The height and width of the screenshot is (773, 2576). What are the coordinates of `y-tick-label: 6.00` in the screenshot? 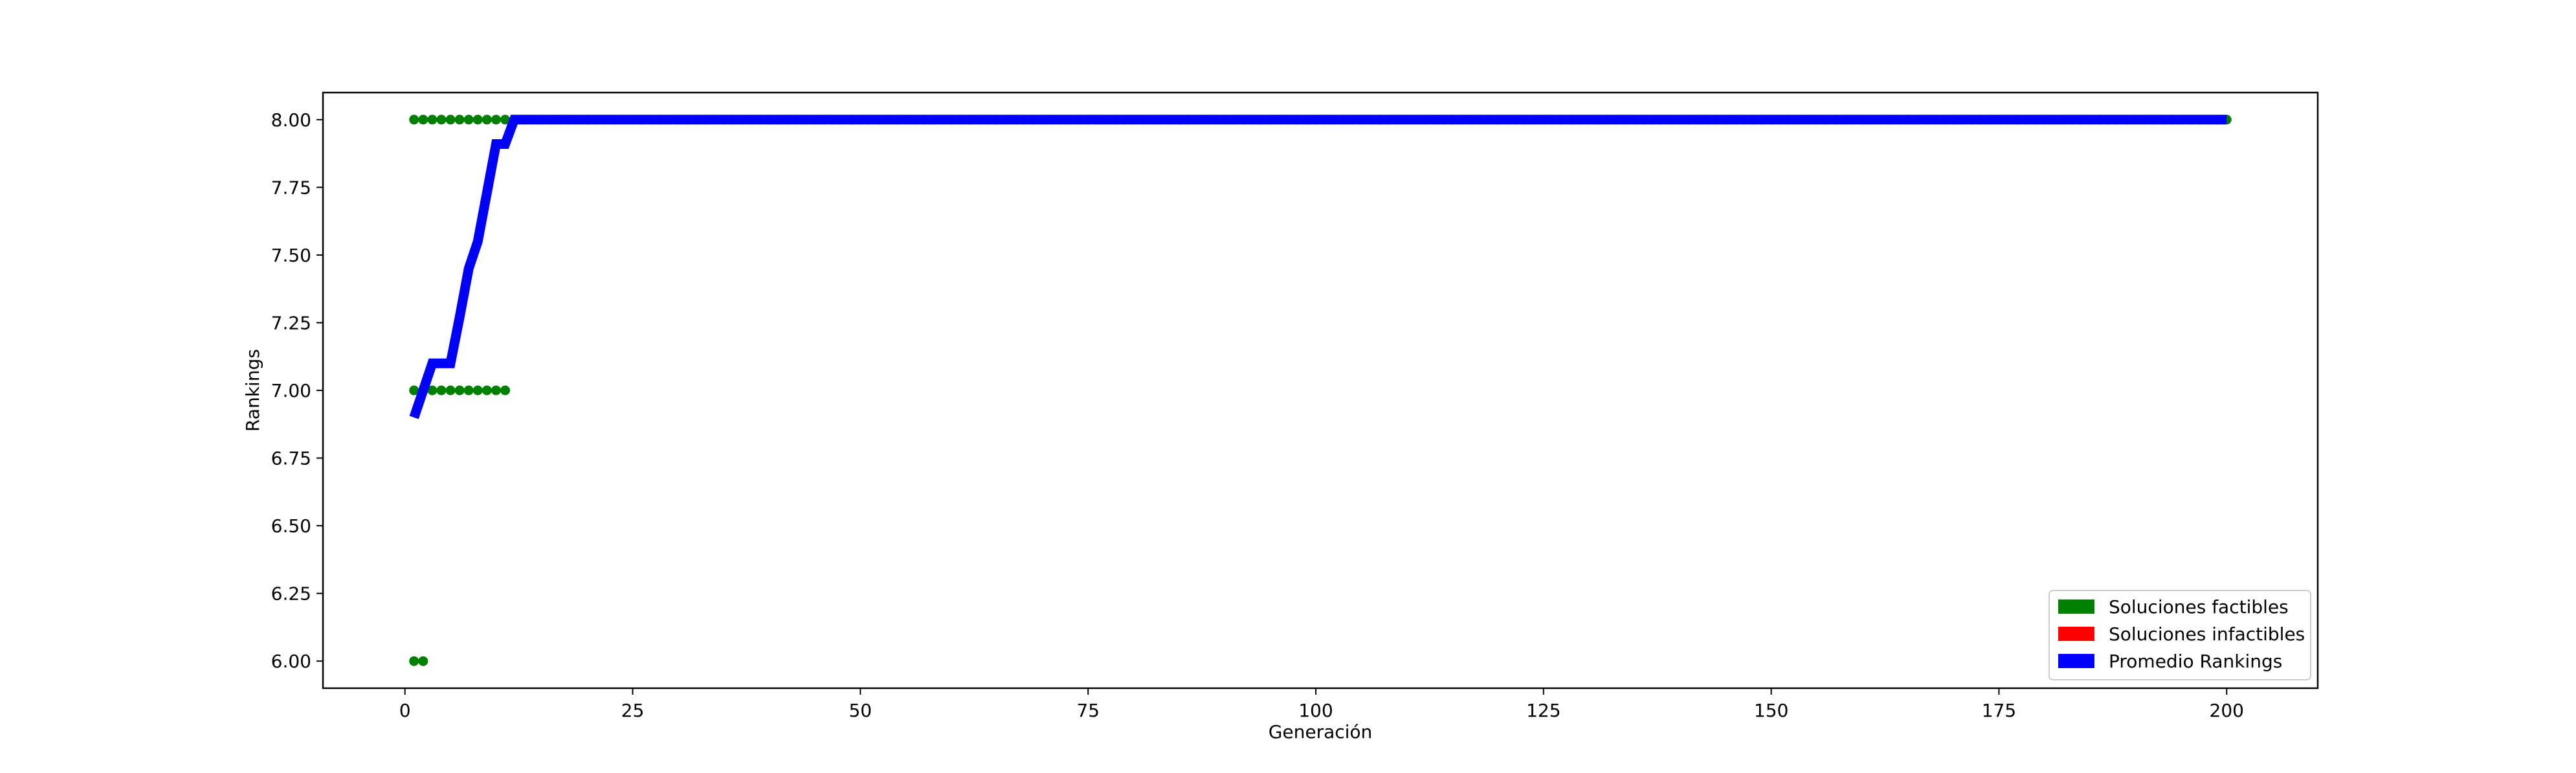 It's located at (291, 661).